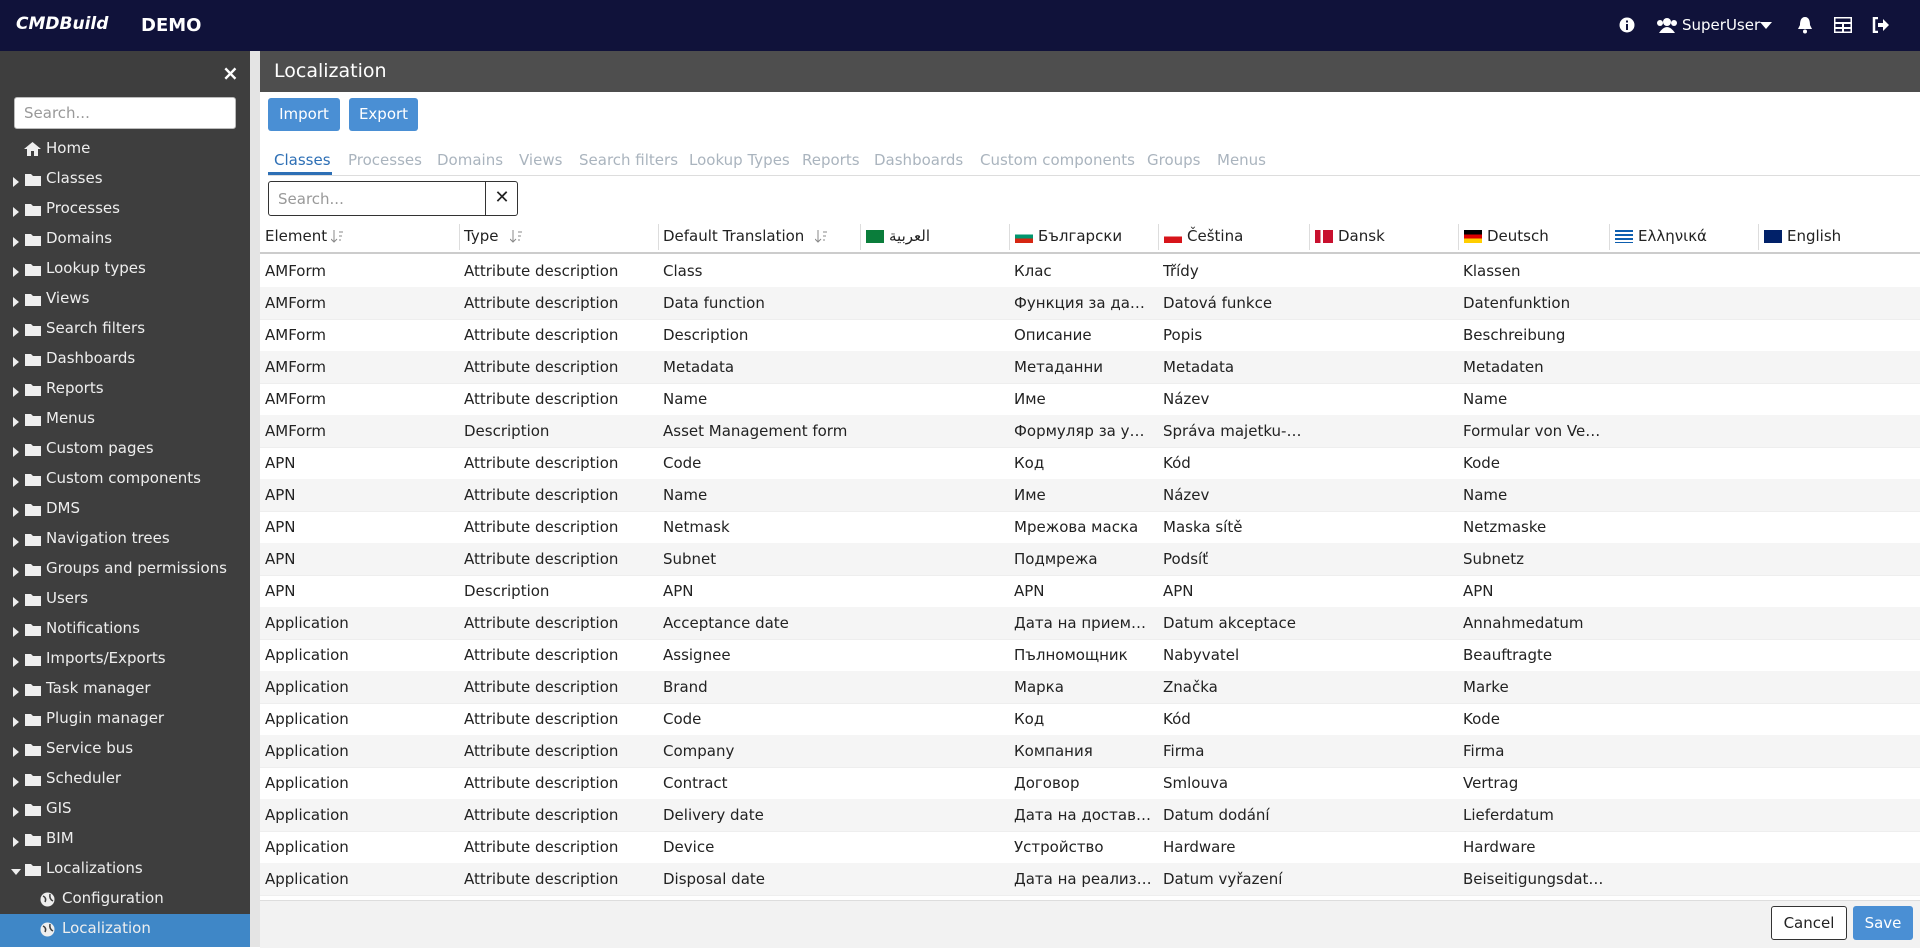 The height and width of the screenshot is (948, 1920). Describe the element at coordinates (1809, 923) in the screenshot. I see `cancel-button: Cancel` at that location.